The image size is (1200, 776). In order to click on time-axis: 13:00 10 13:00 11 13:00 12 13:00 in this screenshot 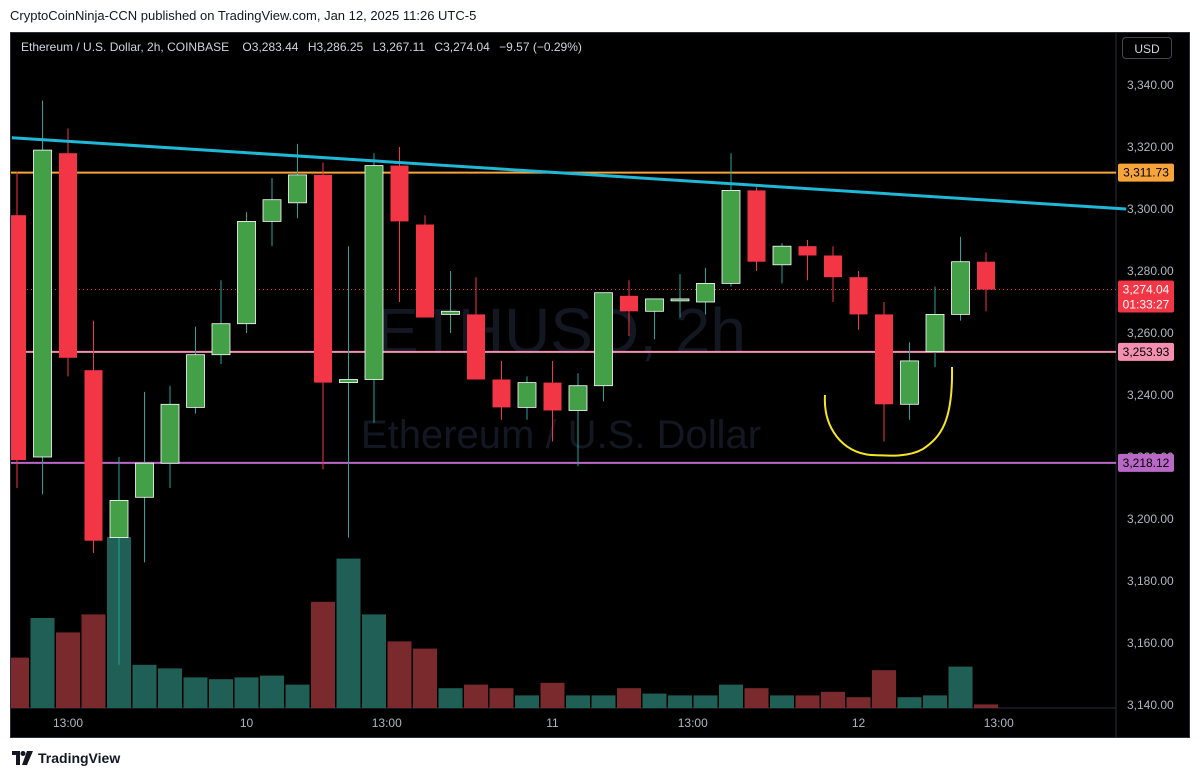, I will do `click(533, 723)`.